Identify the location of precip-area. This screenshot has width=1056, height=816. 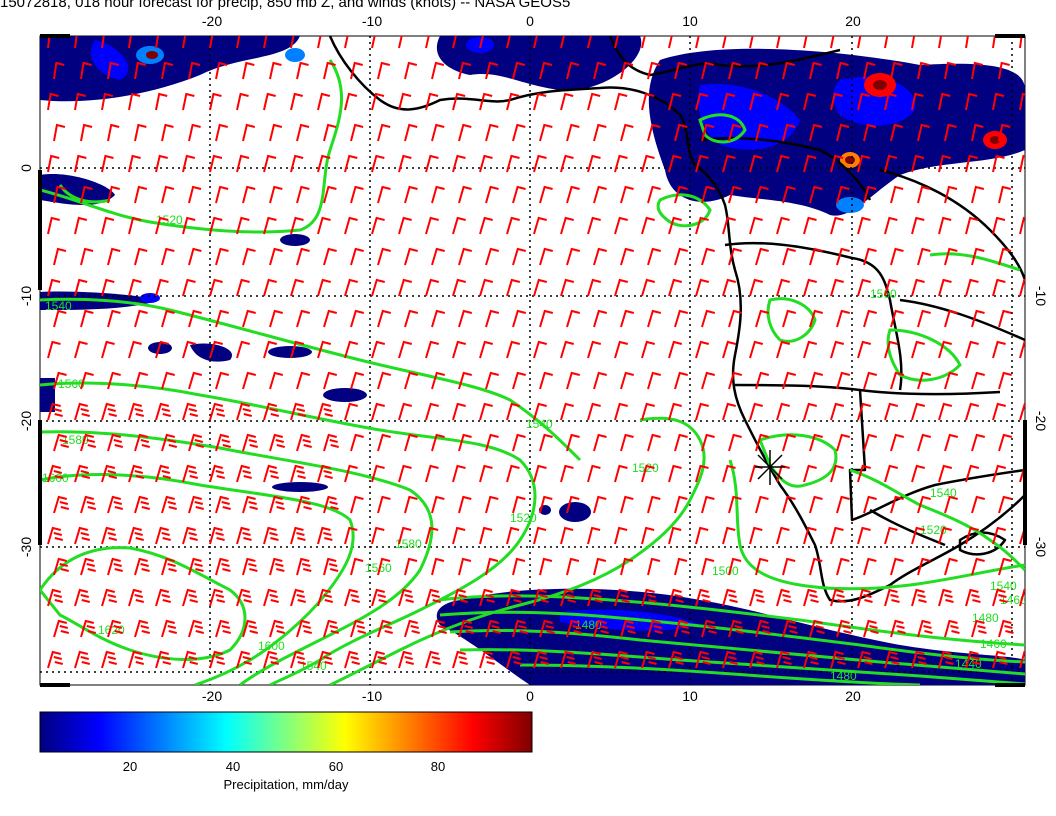
(295, 240).